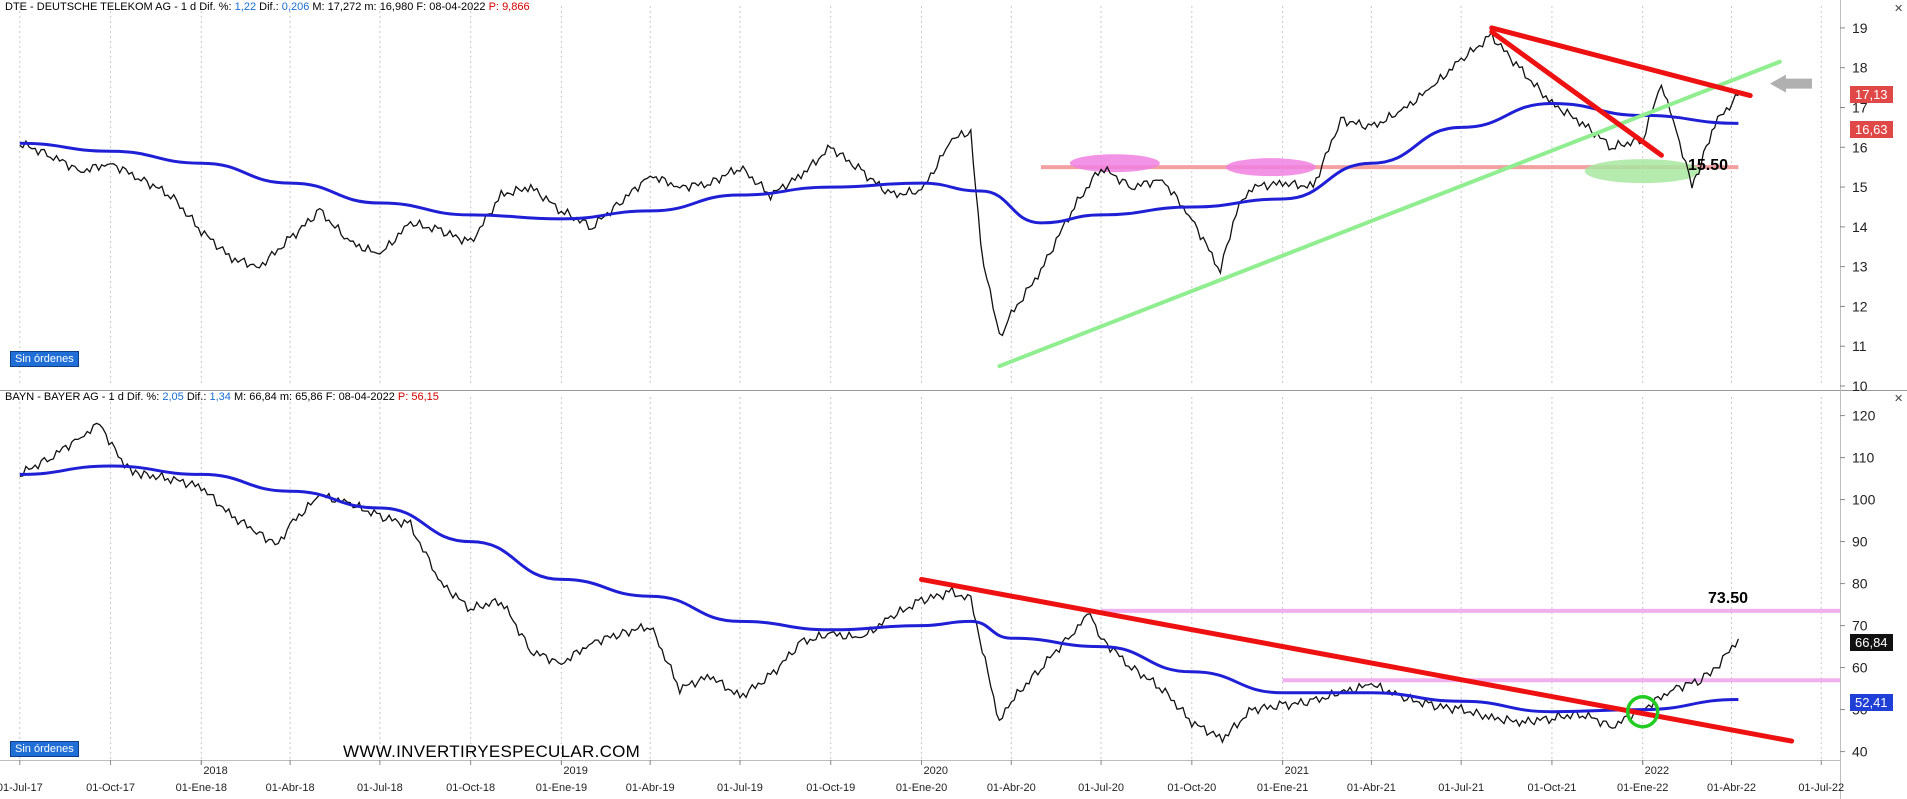 The image size is (1907, 799). What do you see at coordinates (215, 771) in the screenshot?
I see `time-tick-label: 2018` at bounding box center [215, 771].